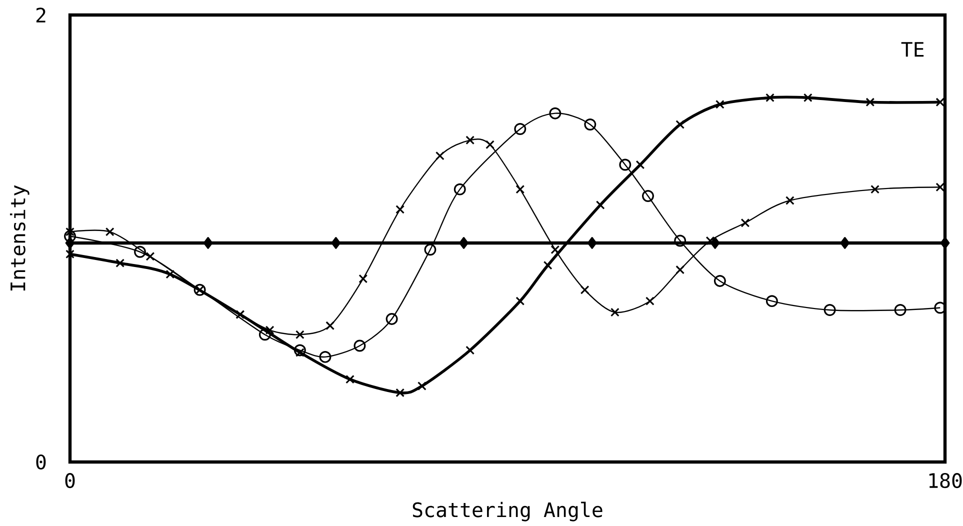 The width and height of the screenshot is (963, 526). Describe the element at coordinates (945, 480) in the screenshot. I see `x-tick-label: 180` at that location.